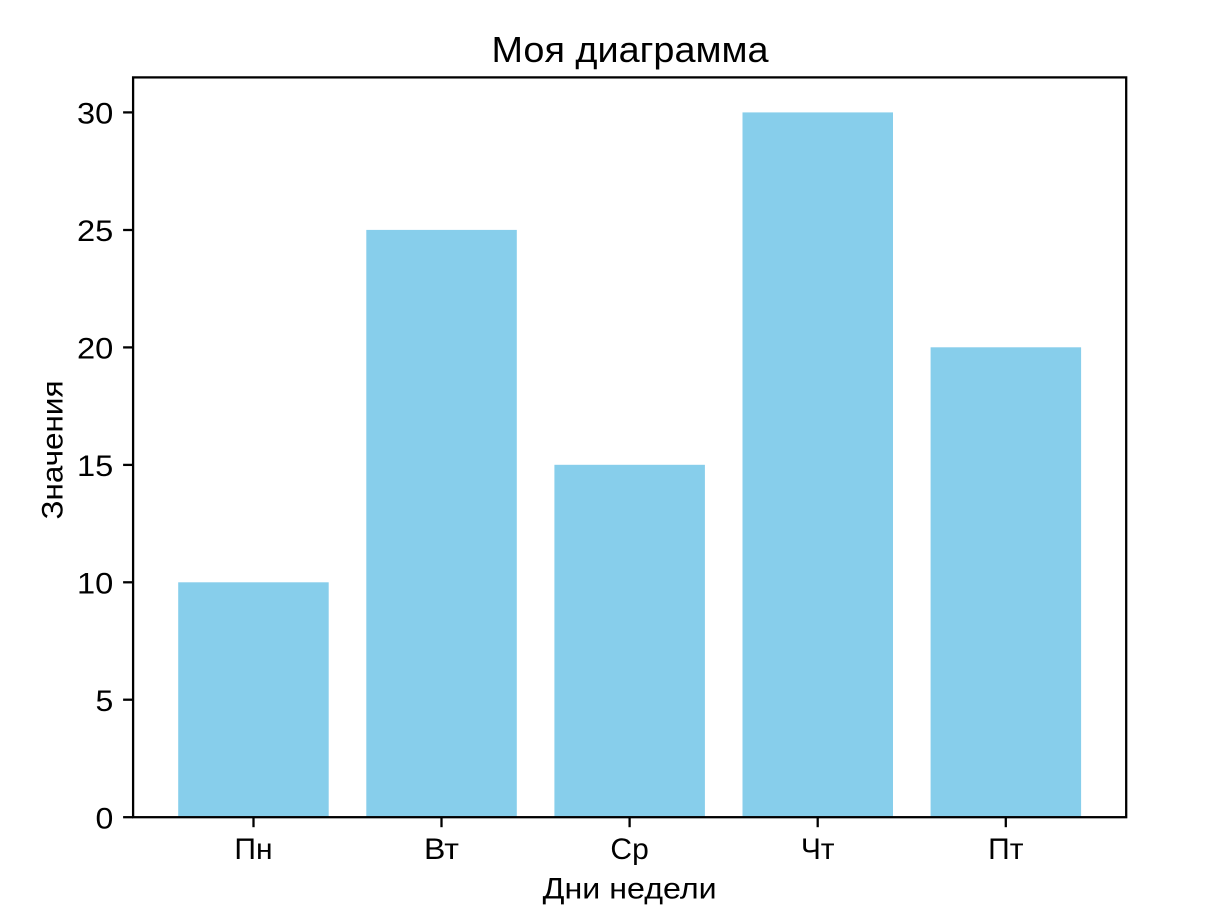 The image size is (1232, 922). Describe the element at coordinates (818, 849) in the screenshot. I see `svg-text: Чт` at that location.